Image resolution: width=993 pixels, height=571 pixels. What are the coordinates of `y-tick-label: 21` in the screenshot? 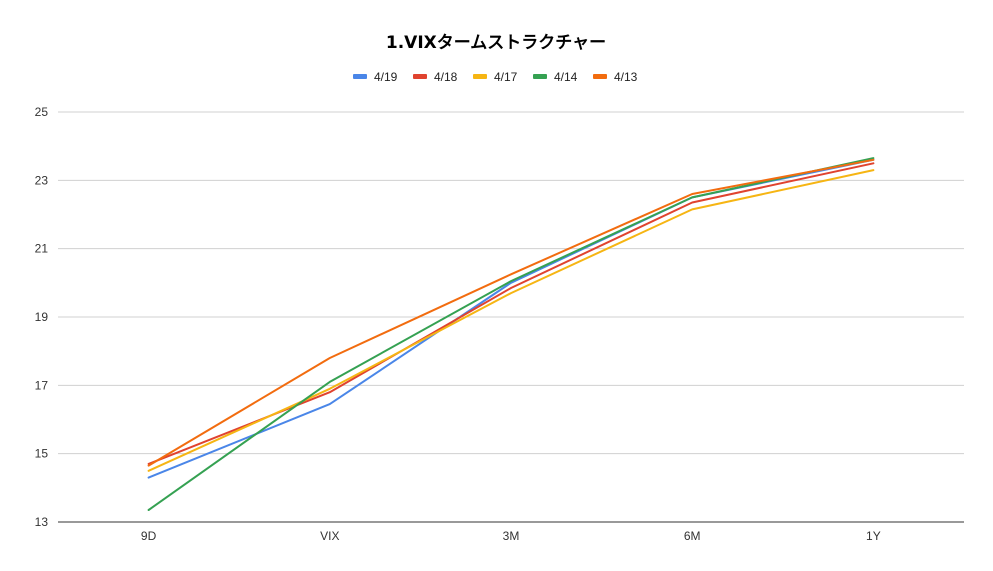 It's located at (42, 249).